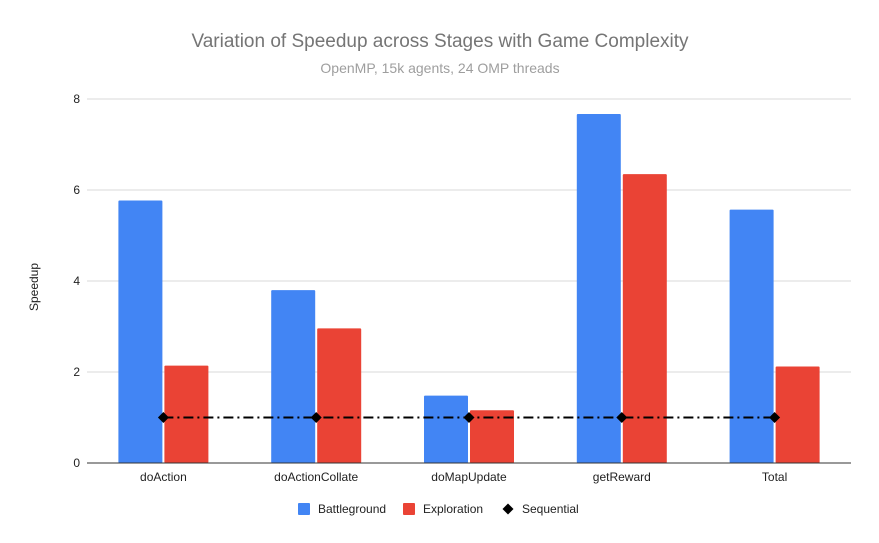 This screenshot has height=543, width=879. I want to click on bar-exploration-doActionCollate, so click(339, 395).